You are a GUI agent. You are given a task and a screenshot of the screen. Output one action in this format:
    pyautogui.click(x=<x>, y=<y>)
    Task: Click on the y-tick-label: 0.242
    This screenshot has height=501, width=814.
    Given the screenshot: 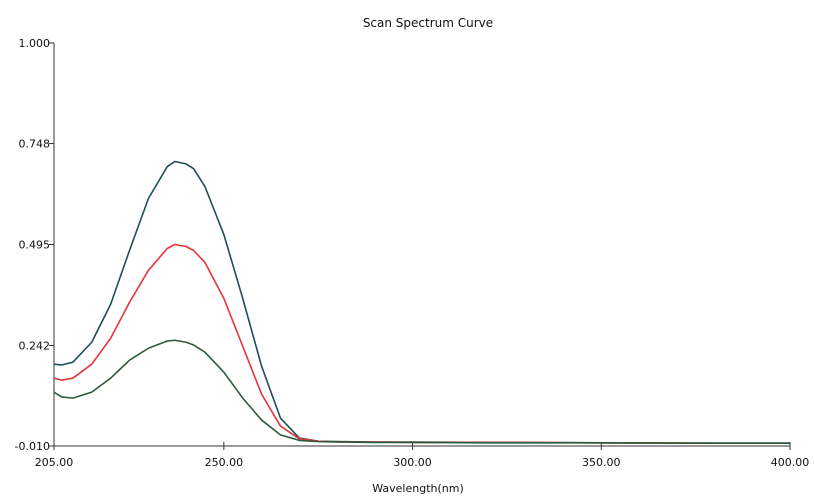 What is the action you would take?
    pyautogui.click(x=35, y=345)
    